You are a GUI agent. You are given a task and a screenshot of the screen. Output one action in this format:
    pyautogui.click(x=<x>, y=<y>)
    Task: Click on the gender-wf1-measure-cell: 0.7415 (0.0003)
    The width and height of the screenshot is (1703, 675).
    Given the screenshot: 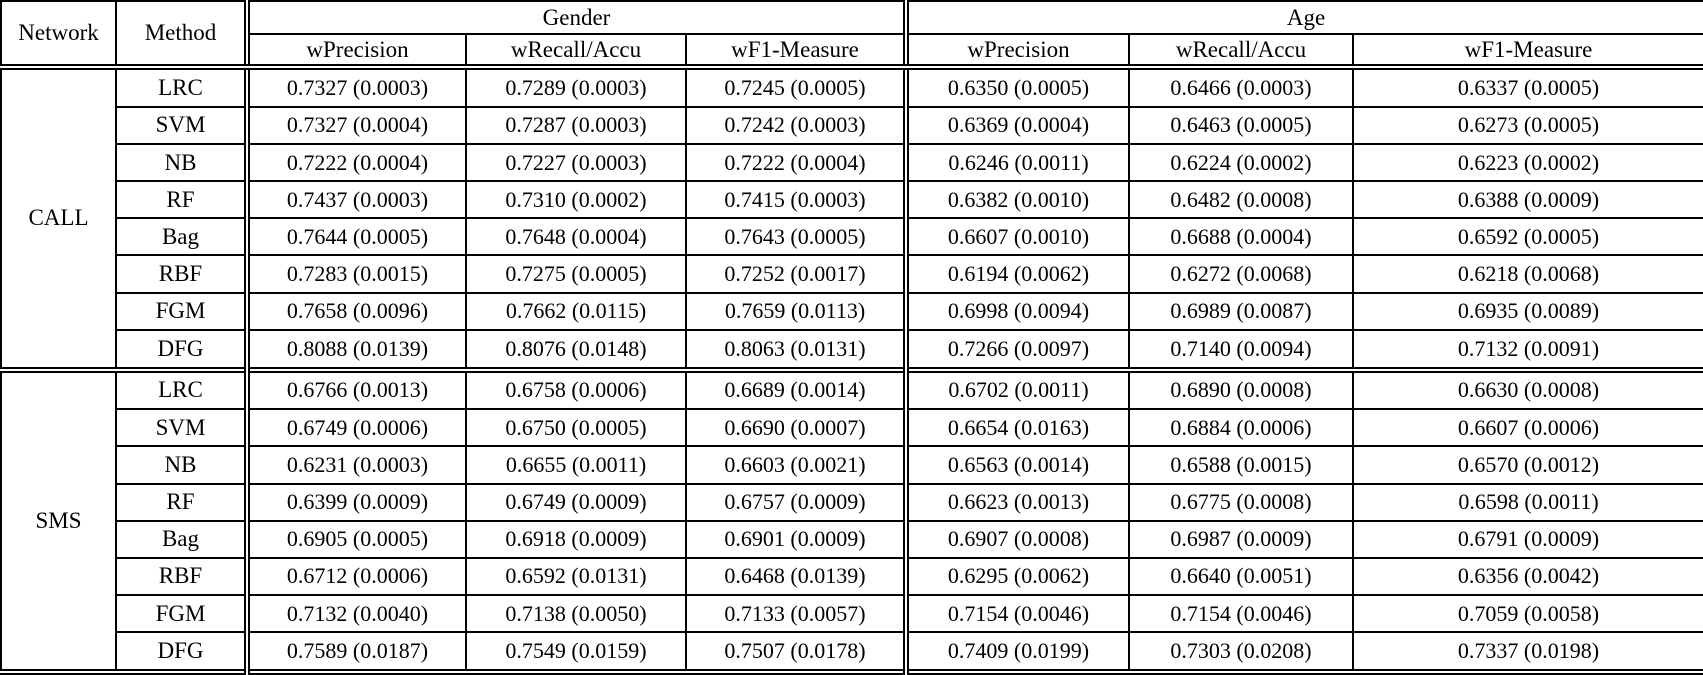 What is the action you would take?
    pyautogui.click(x=796, y=200)
    